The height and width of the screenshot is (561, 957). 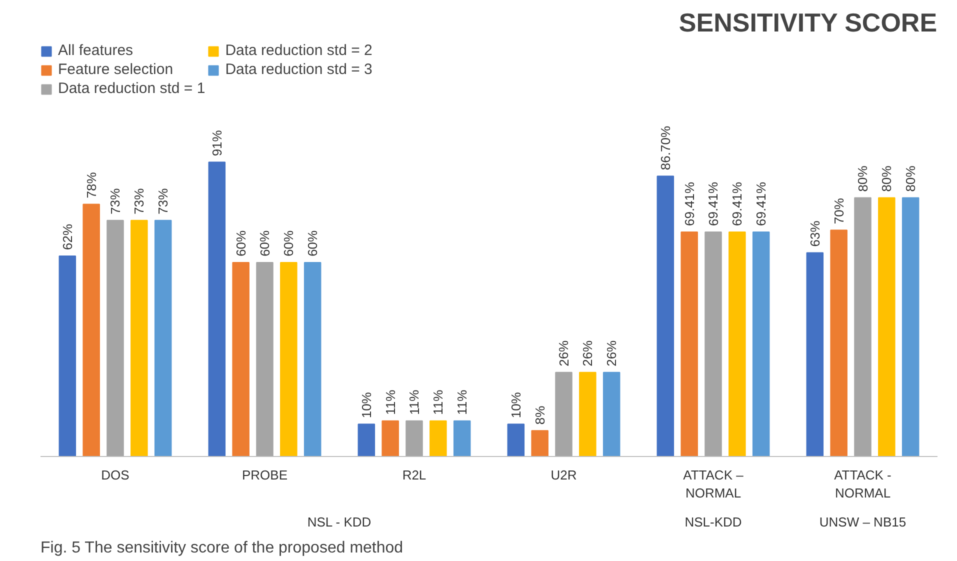 What do you see at coordinates (116, 69) in the screenshot?
I see `legend-label: Feature selection` at bounding box center [116, 69].